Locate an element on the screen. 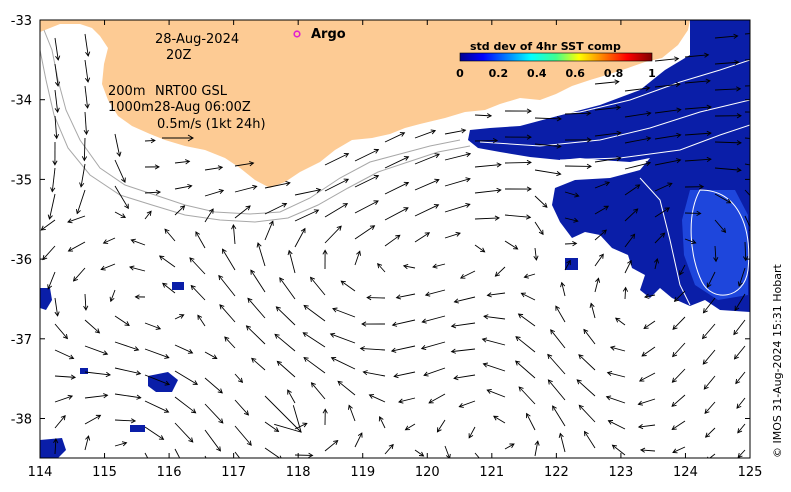 This screenshot has width=791, height=492. y-tick-label: -34 is located at coordinates (21, 101).